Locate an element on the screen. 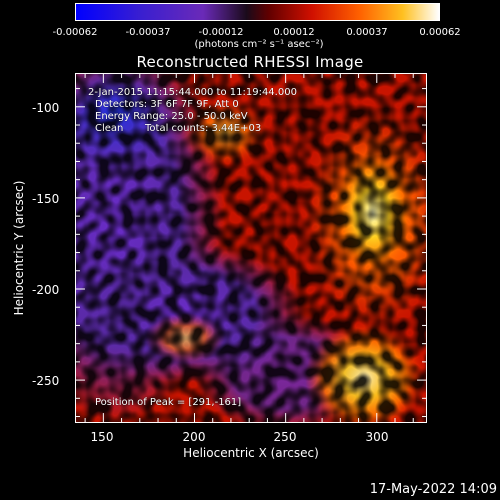 This screenshot has height=500, width=500. colorbar-tick-label: 0.00037 is located at coordinates (367, 32).